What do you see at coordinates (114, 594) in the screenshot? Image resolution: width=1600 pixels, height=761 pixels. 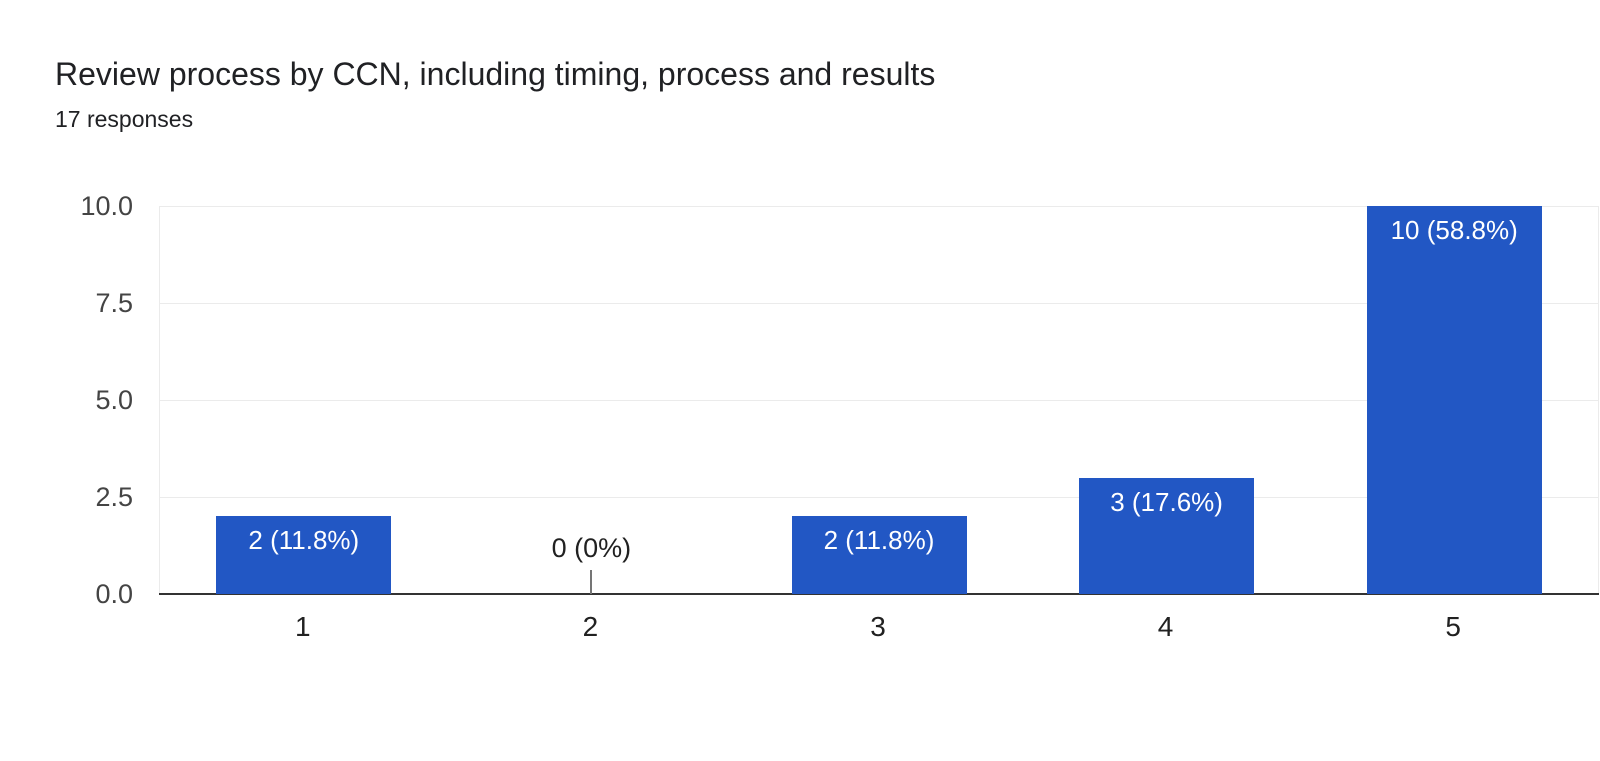 I see `y-tick-label: 0.0` at bounding box center [114, 594].